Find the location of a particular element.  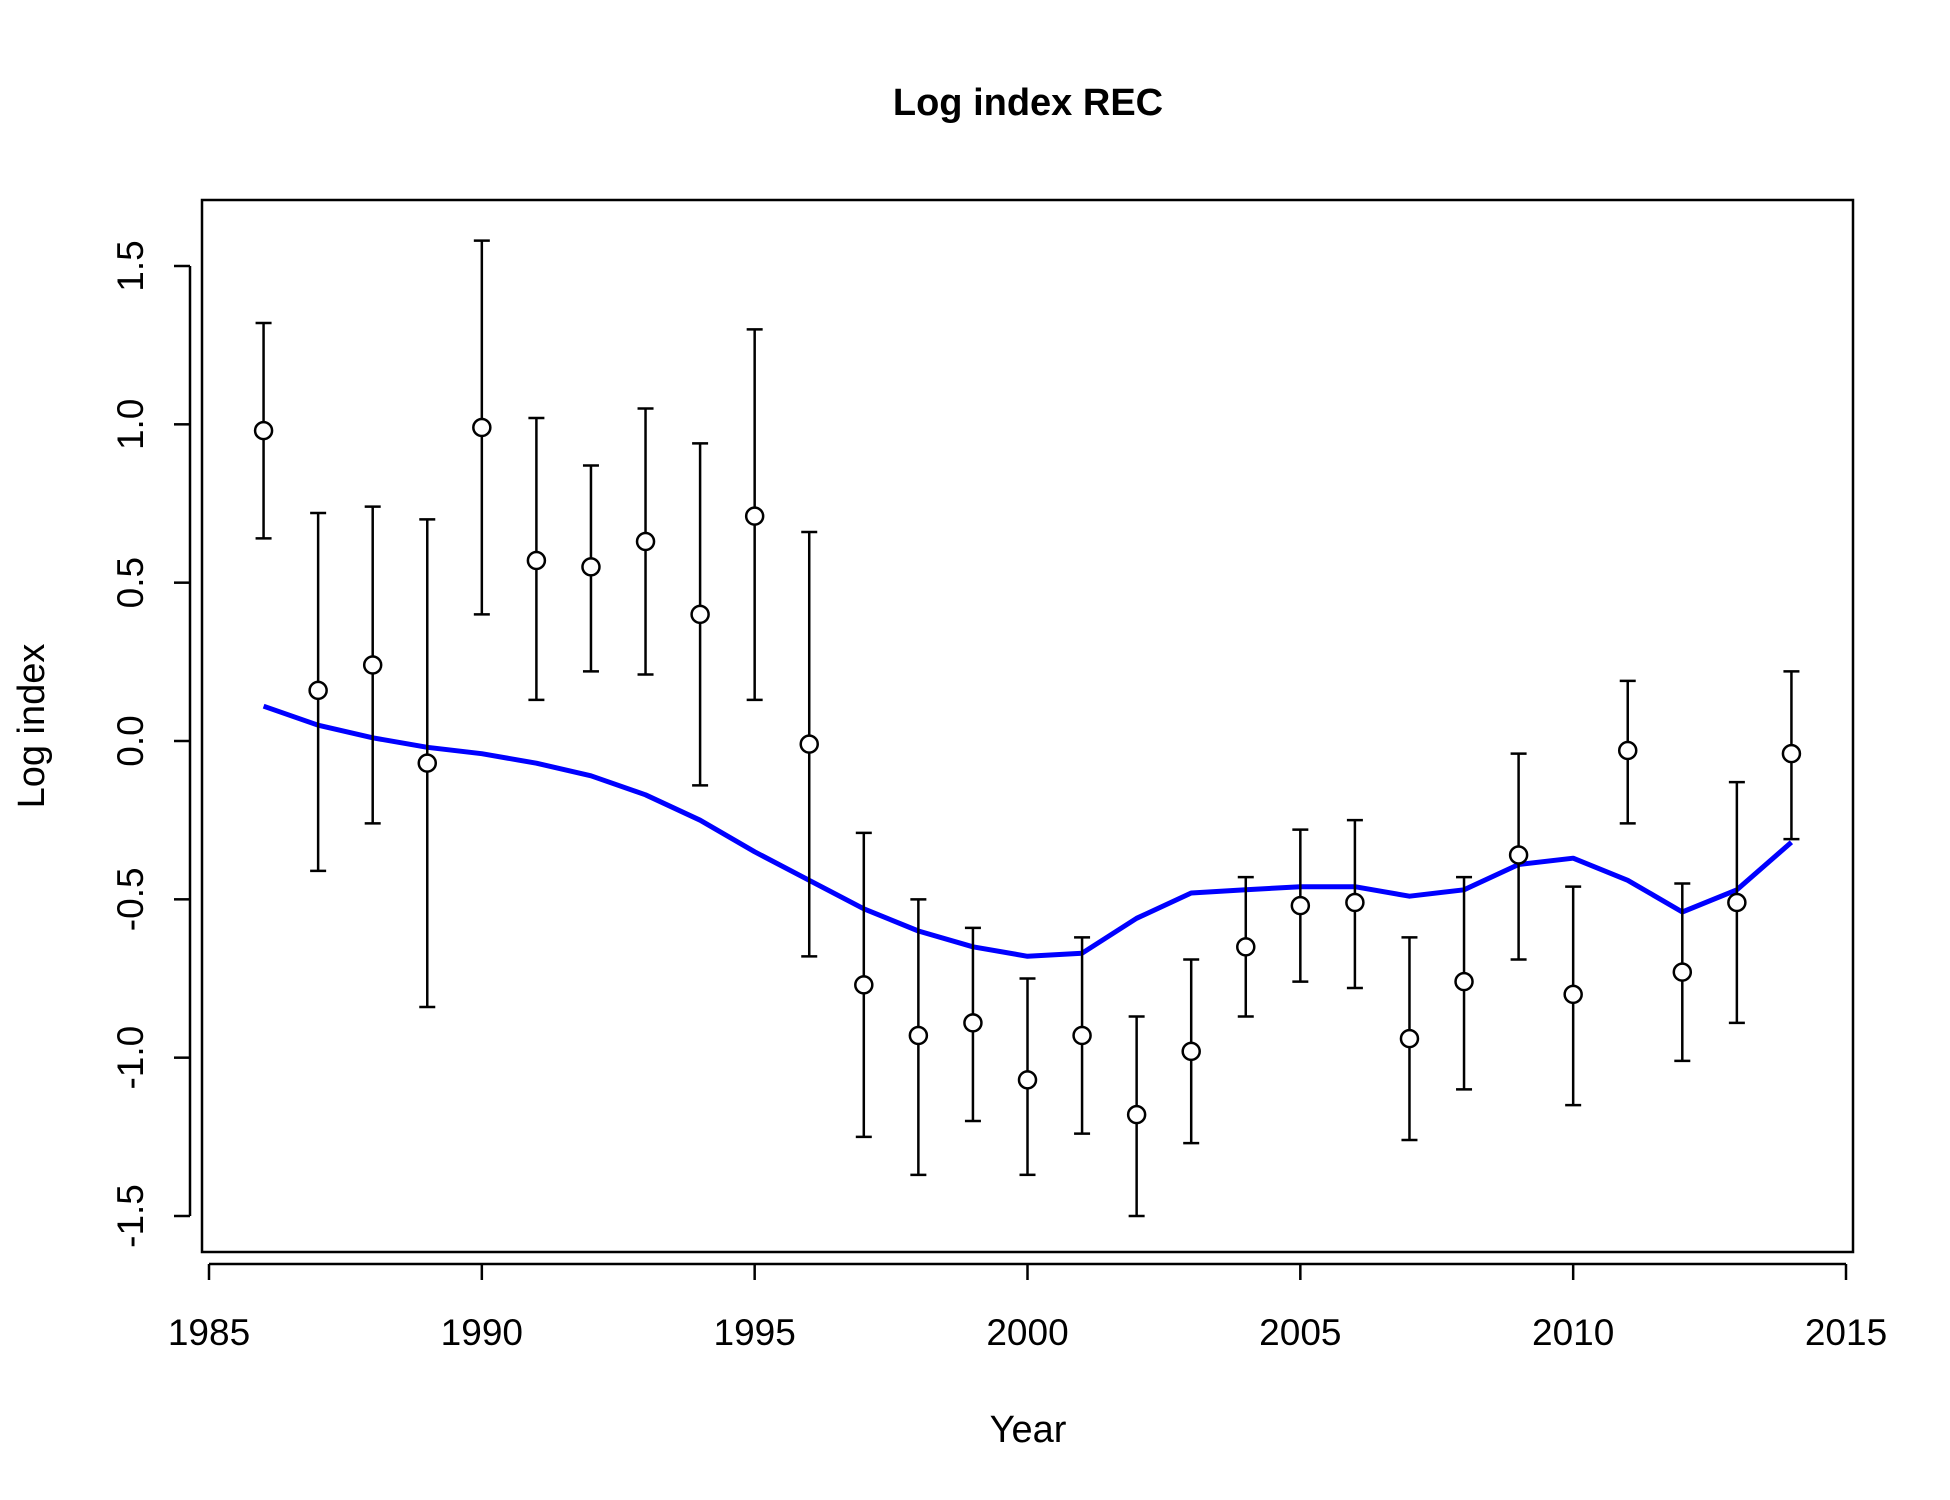

y-tick-label: 1.0 is located at coordinates (130, 424).